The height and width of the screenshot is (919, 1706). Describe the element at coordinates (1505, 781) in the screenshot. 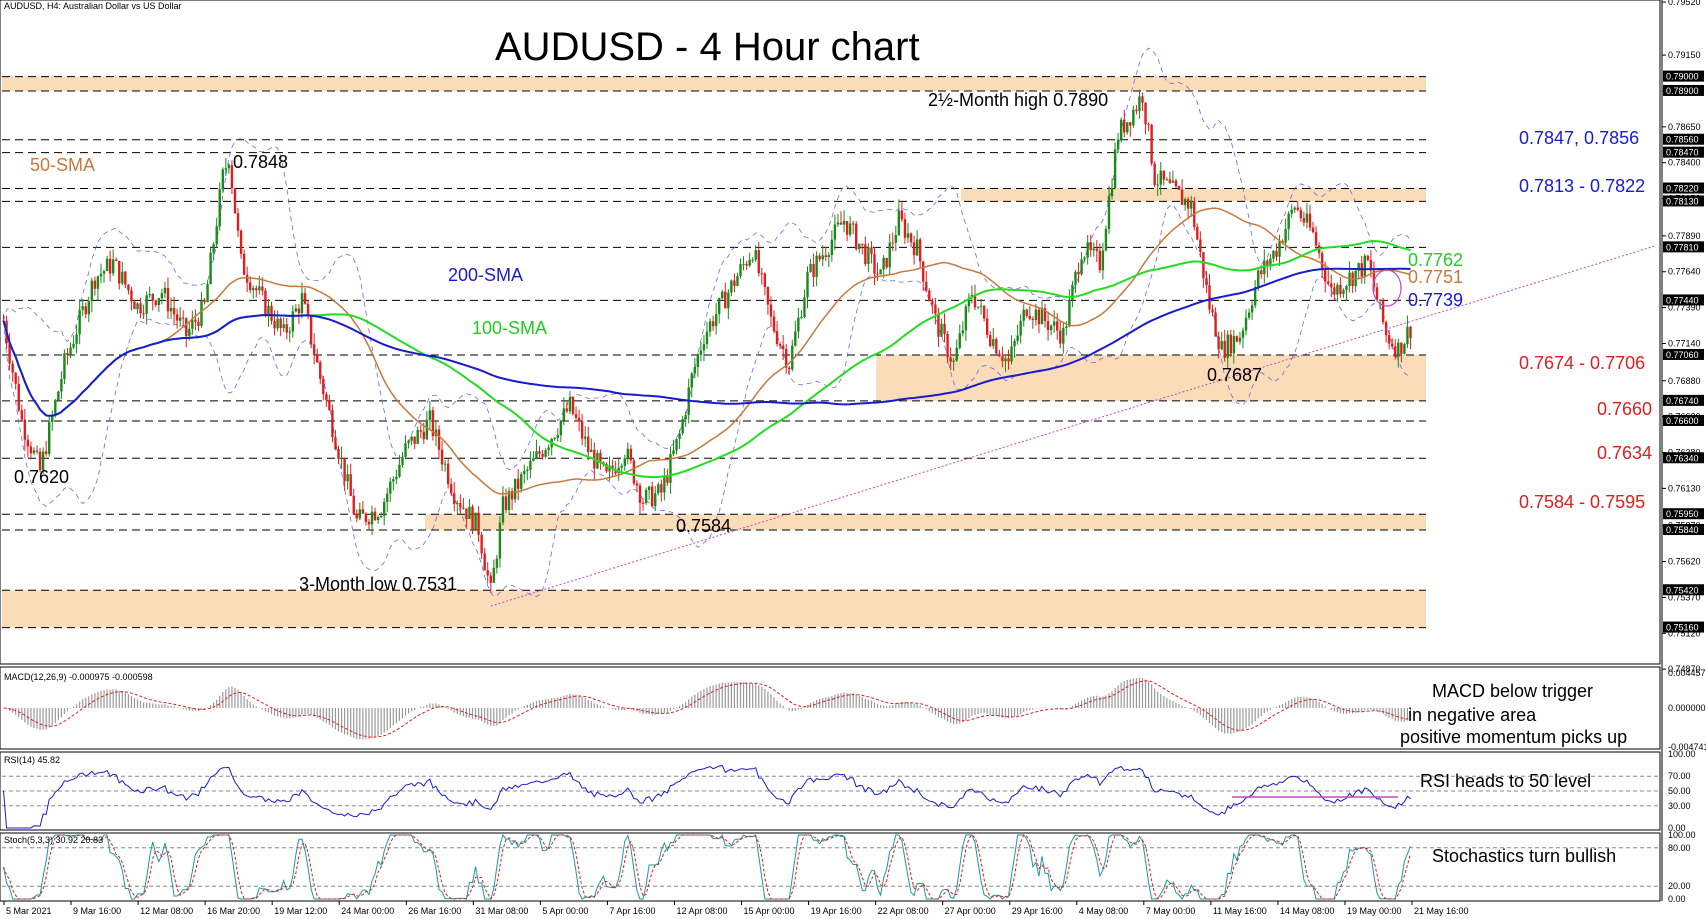

I see `rsi-note: RSI heads to 50 level` at that location.